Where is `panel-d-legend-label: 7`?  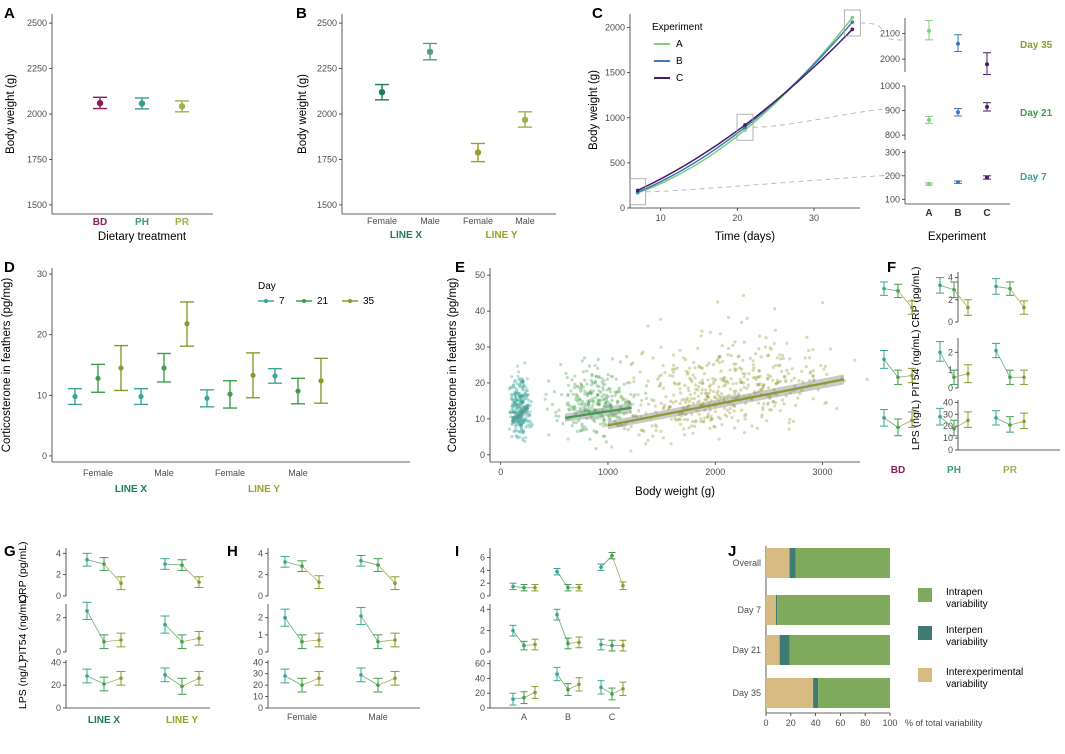 panel-d-legend-label: 7 is located at coordinates (282, 301).